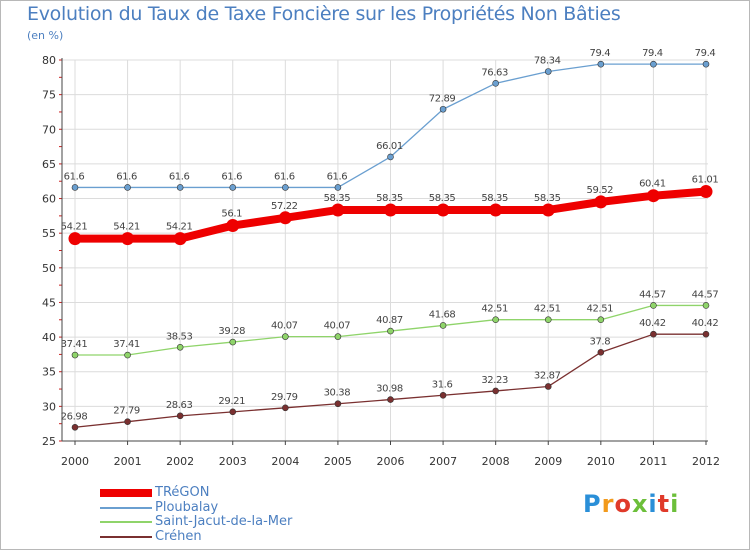  Describe the element at coordinates (284, 397) in the screenshot. I see `data-label-cr-hen: 29.79` at that location.